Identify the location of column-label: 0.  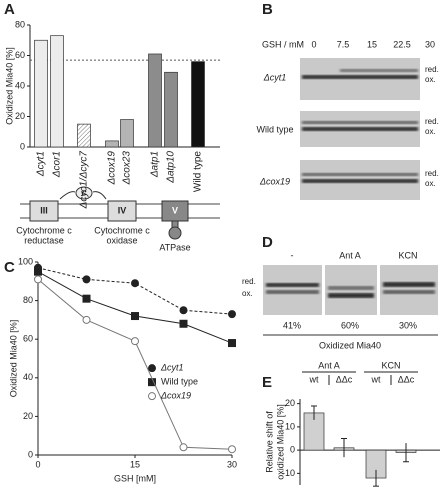
(313, 44).